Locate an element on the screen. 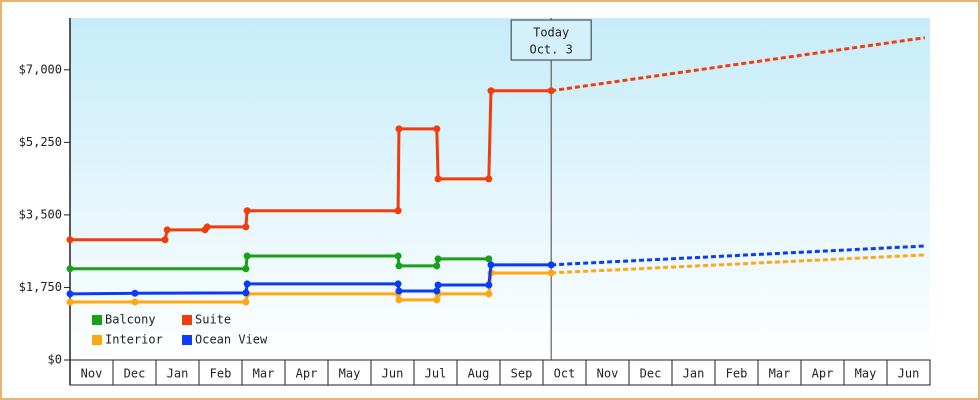 This screenshot has height=400, width=980. x-tick-label: Oct is located at coordinates (565, 374).